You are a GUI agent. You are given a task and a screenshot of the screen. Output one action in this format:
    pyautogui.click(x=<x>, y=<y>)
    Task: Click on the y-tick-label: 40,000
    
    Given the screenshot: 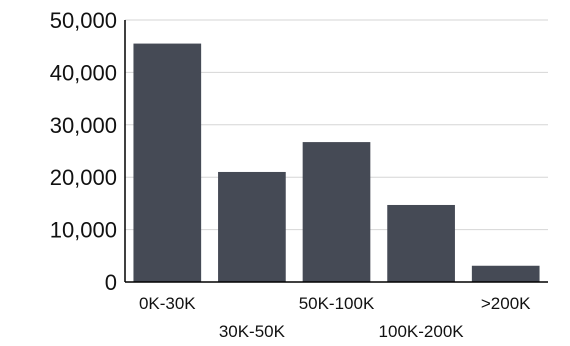 What is the action you would take?
    pyautogui.click(x=83, y=72)
    